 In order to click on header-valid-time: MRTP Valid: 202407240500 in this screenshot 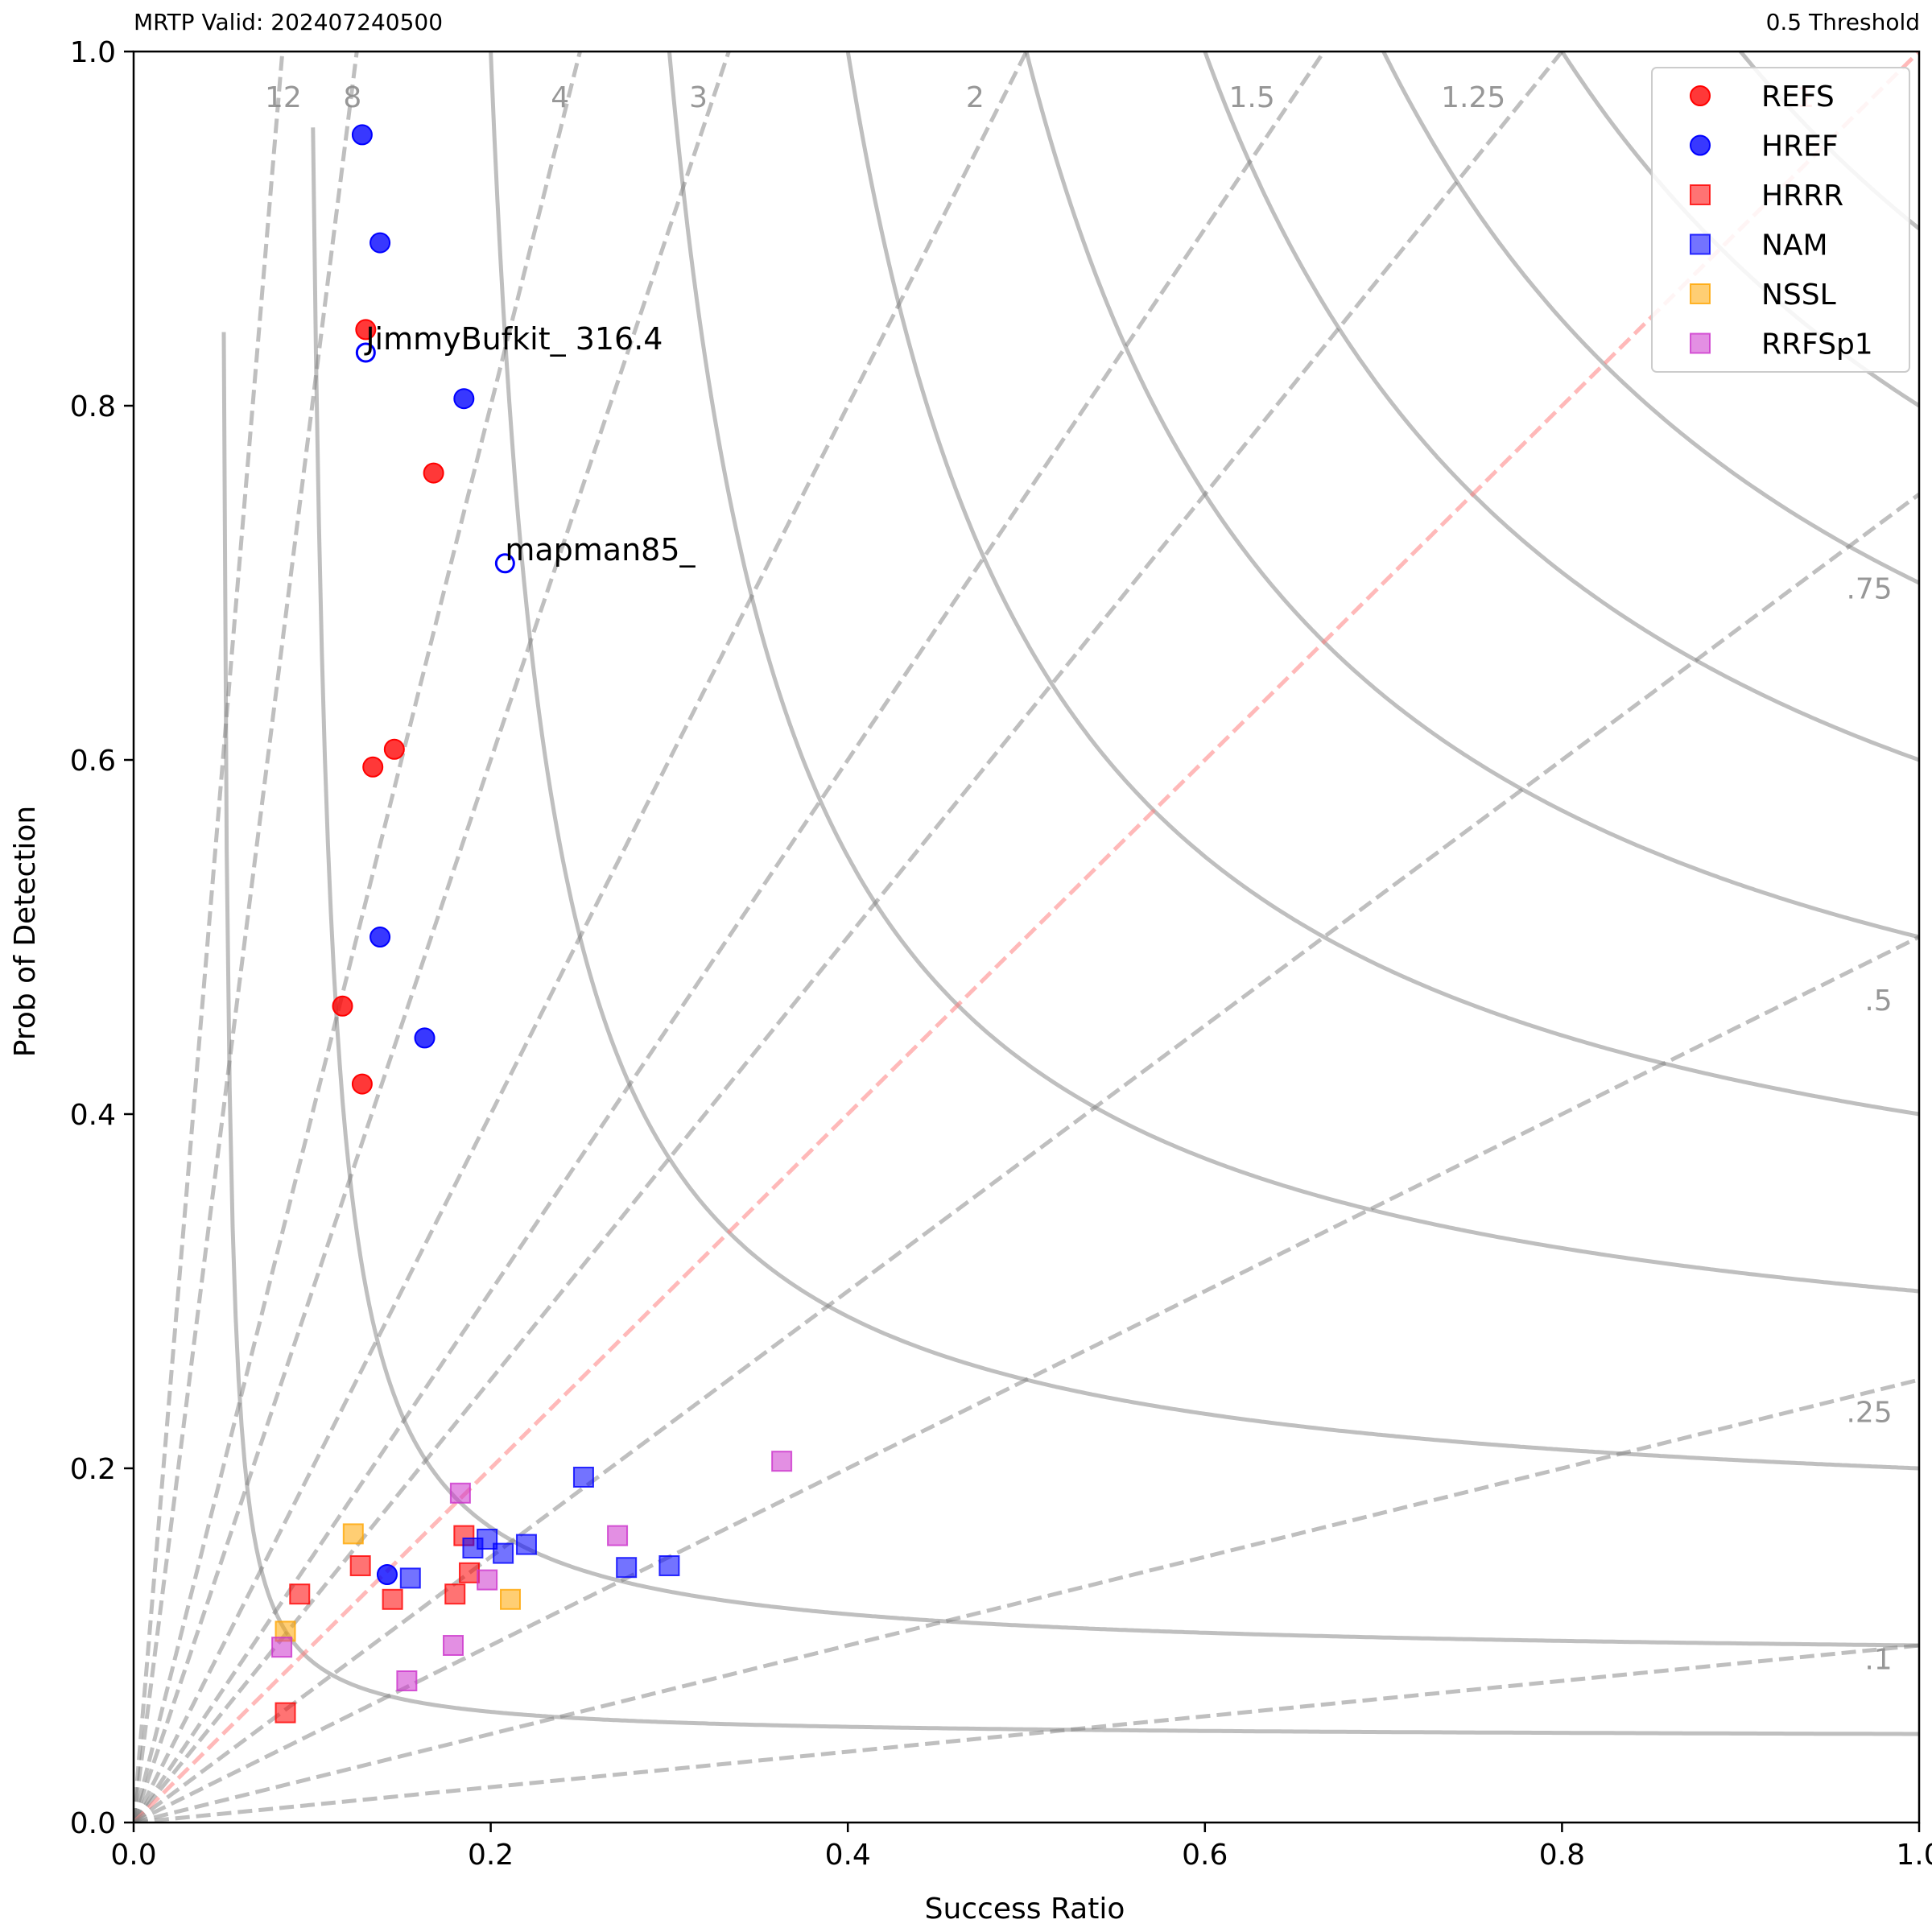, I will do `click(288, 22)`.